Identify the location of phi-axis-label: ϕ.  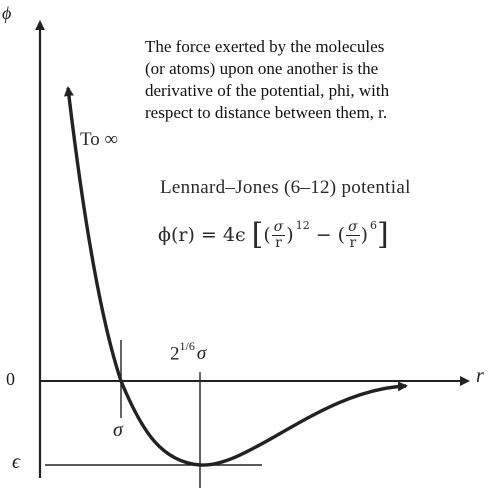
(7, 13).